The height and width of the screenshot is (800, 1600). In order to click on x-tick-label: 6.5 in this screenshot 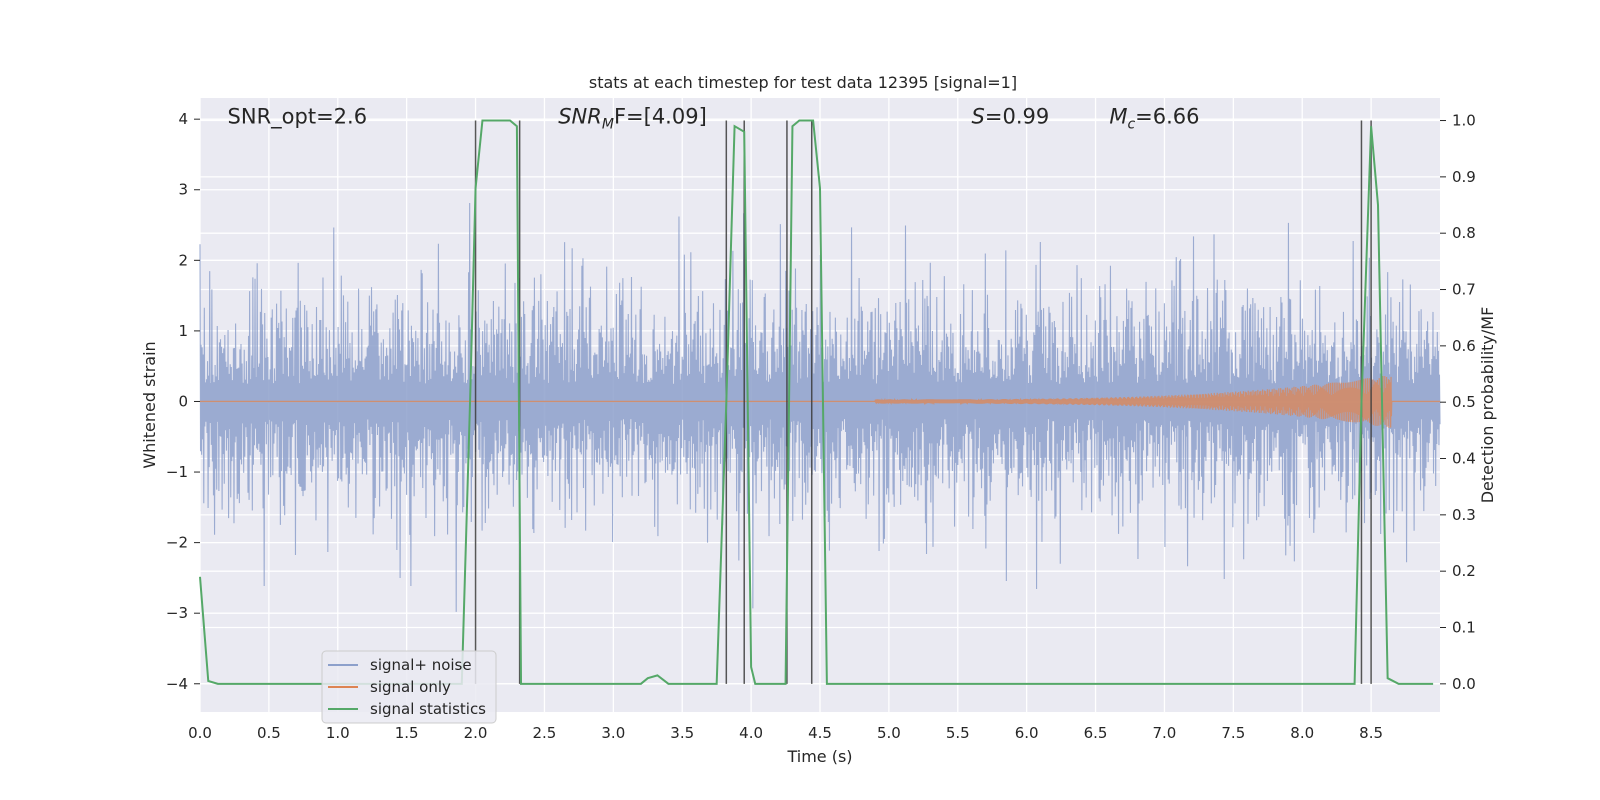, I will do `click(1096, 733)`.